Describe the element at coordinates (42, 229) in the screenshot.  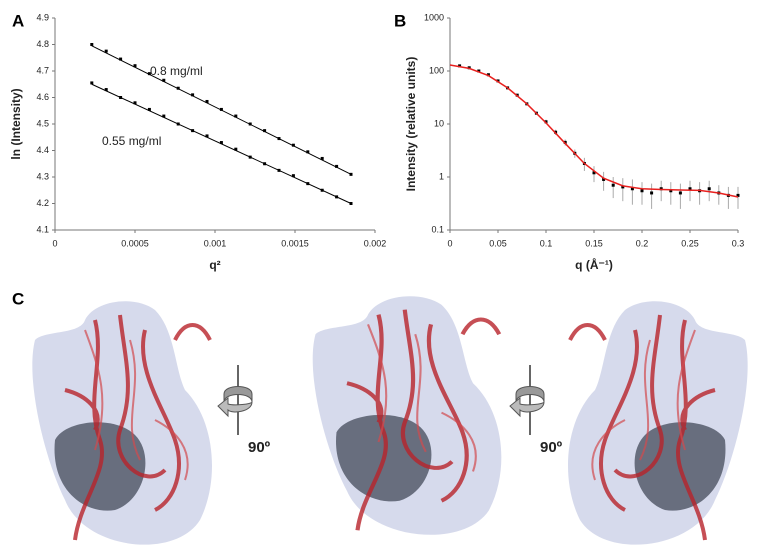
I see `y-tick-label: 4.1` at that location.